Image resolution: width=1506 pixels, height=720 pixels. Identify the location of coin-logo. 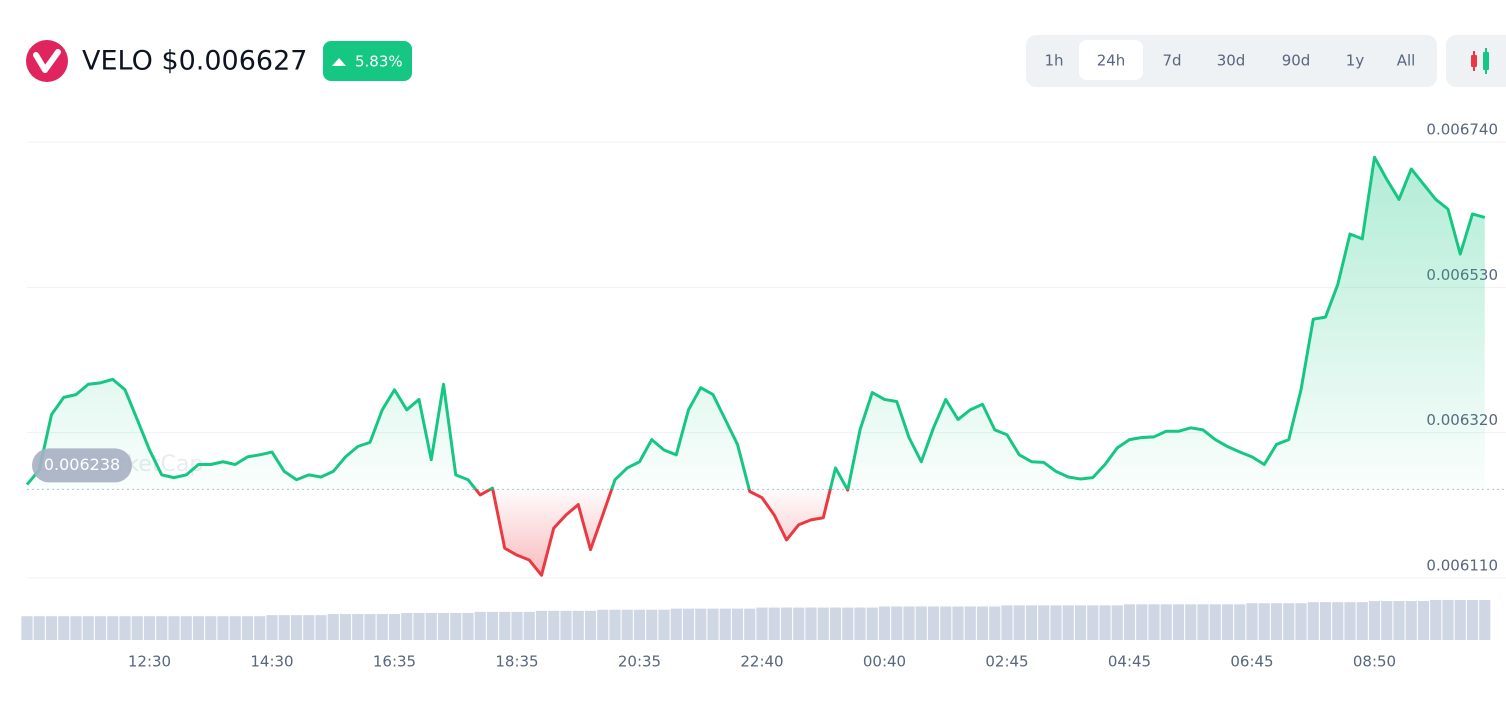
(47, 61).